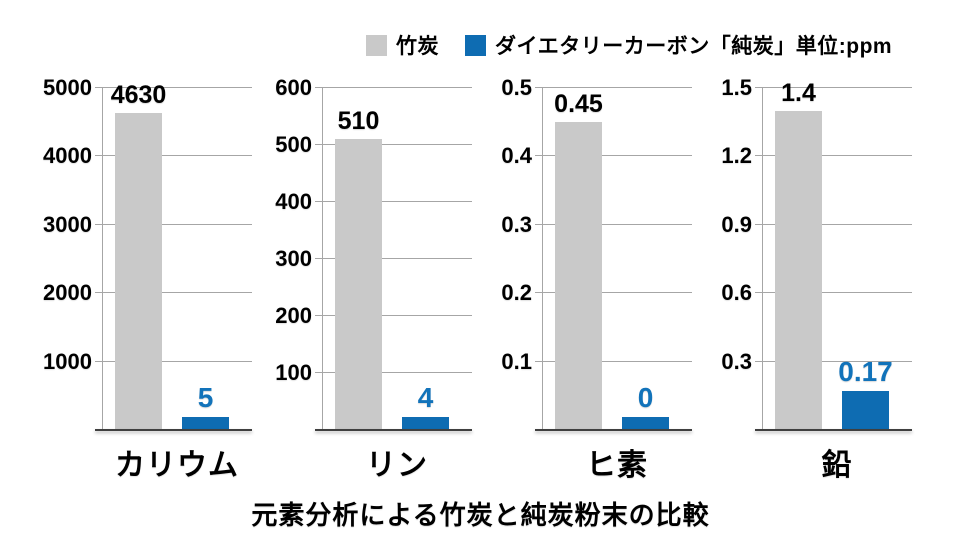  Describe the element at coordinates (138, 95) in the screenshot. I see `bamboo-bar-value: 4630` at that location.